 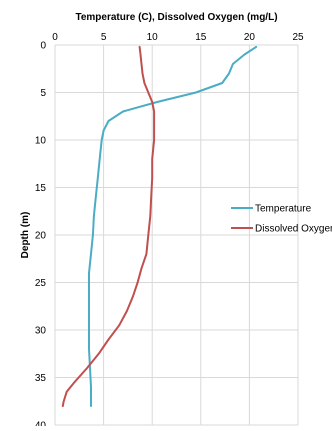 What do you see at coordinates (43, 46) in the screenshot?
I see `y-tick-label: 0` at bounding box center [43, 46].